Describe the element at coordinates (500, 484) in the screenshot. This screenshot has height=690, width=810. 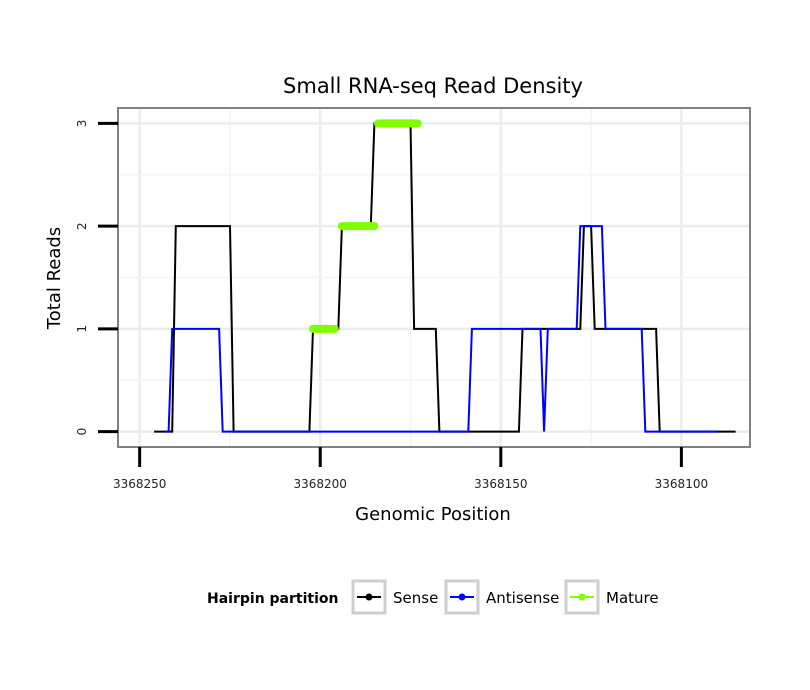
I see `x-tick-label: 3368150` at that location.